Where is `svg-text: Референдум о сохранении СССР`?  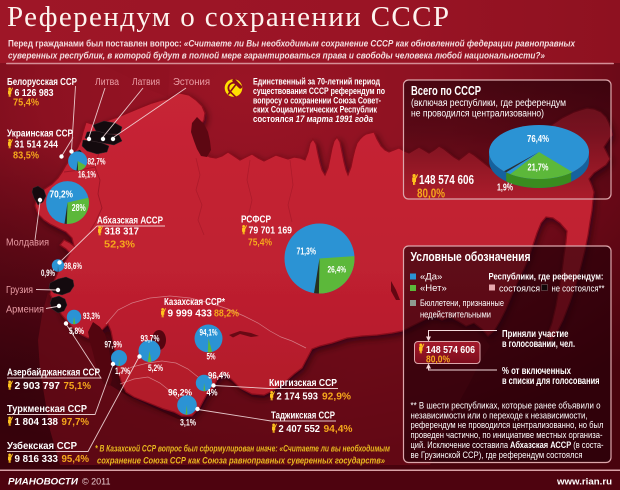 svg-text: Референдум о сохранении СССР is located at coordinates (228, 17).